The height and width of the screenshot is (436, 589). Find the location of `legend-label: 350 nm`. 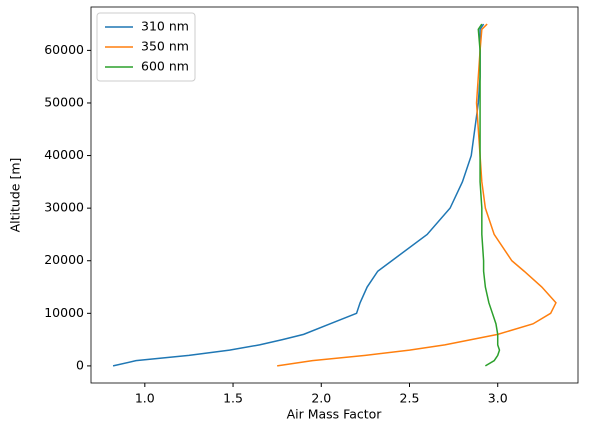

legend-label: 350 nm is located at coordinates (165, 46).